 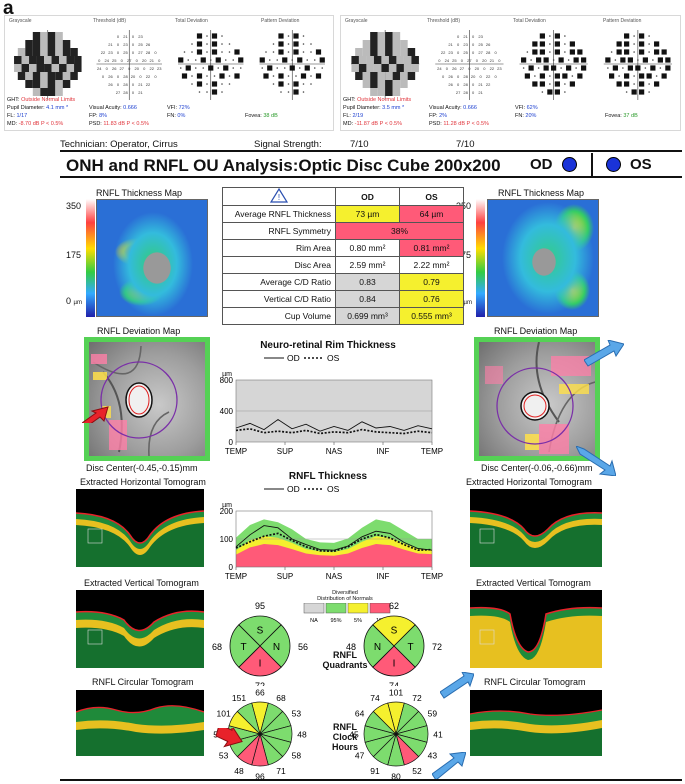 I want to click on horizontal-tomogram-label-od: Extracted Horizontal Tomogram, so click(x=143, y=482).